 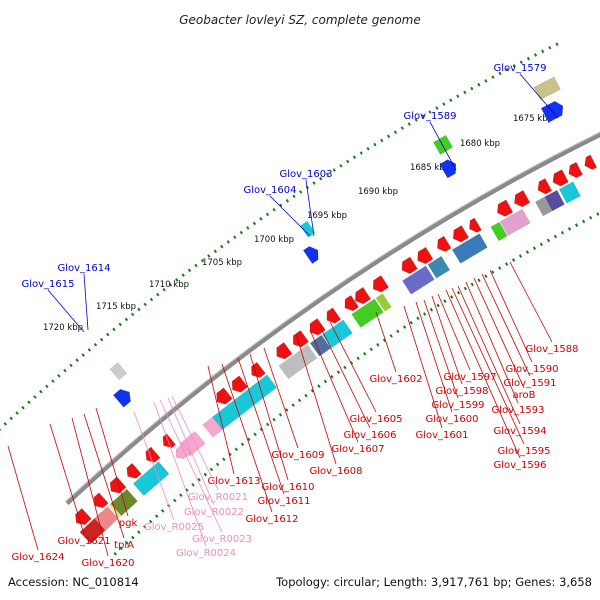 What do you see at coordinates (221, 420) in the screenshot?
I see `red-label-22-line` at bounding box center [221, 420].